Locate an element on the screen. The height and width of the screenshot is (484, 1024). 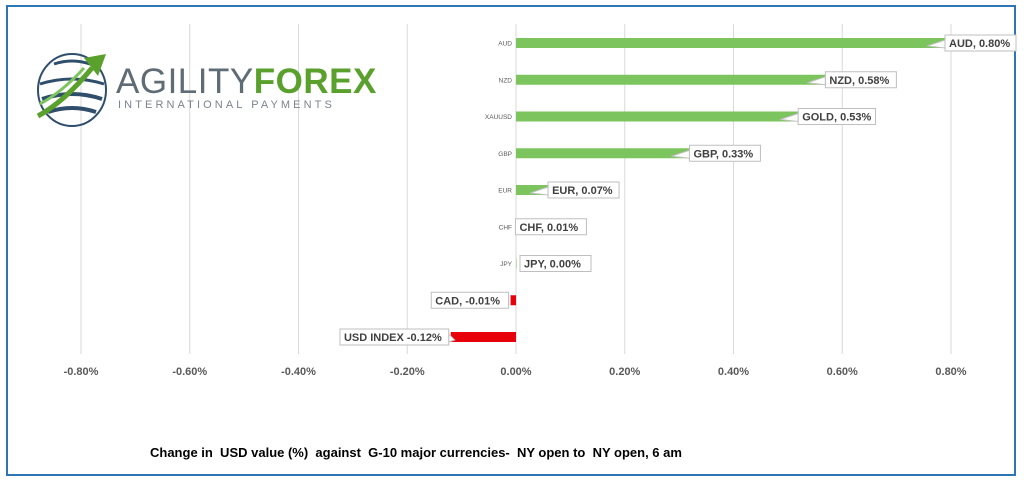
x-tick-label: -0.60% is located at coordinates (189, 372).